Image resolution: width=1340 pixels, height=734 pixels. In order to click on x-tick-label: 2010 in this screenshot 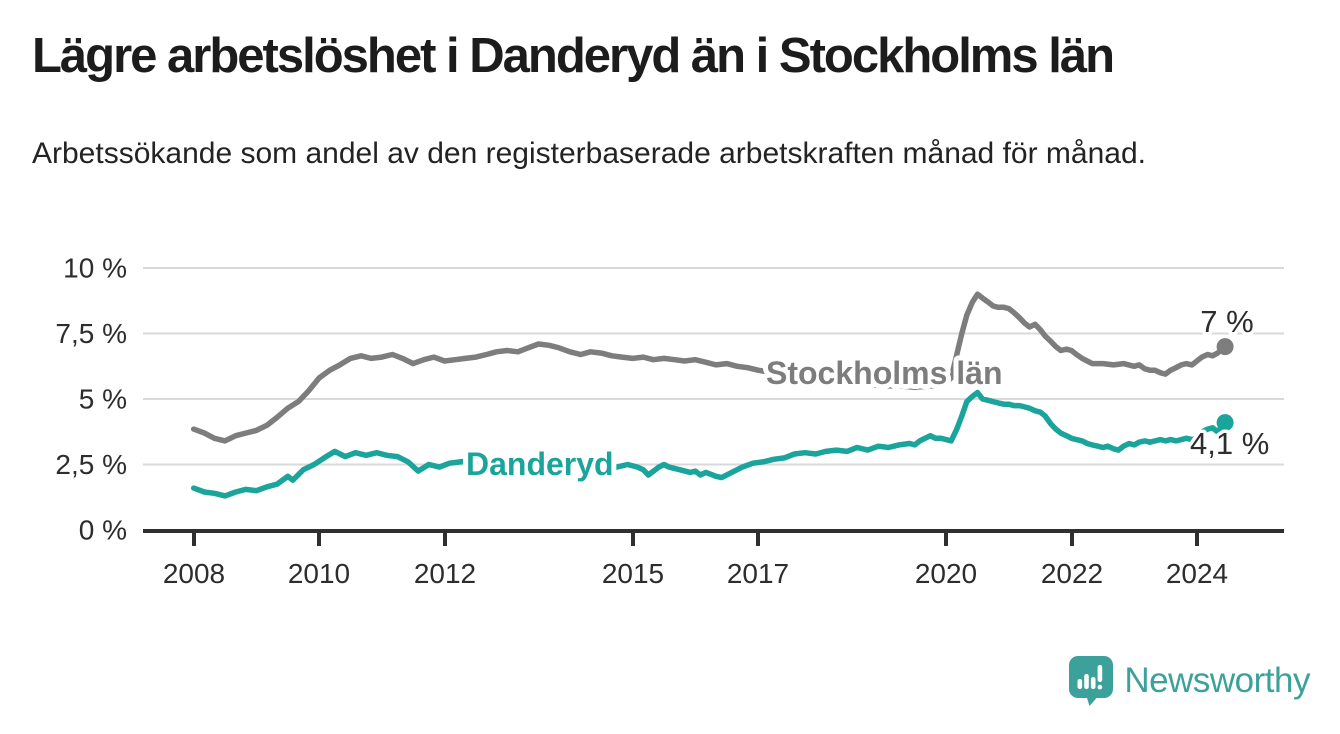, I will do `click(319, 573)`.